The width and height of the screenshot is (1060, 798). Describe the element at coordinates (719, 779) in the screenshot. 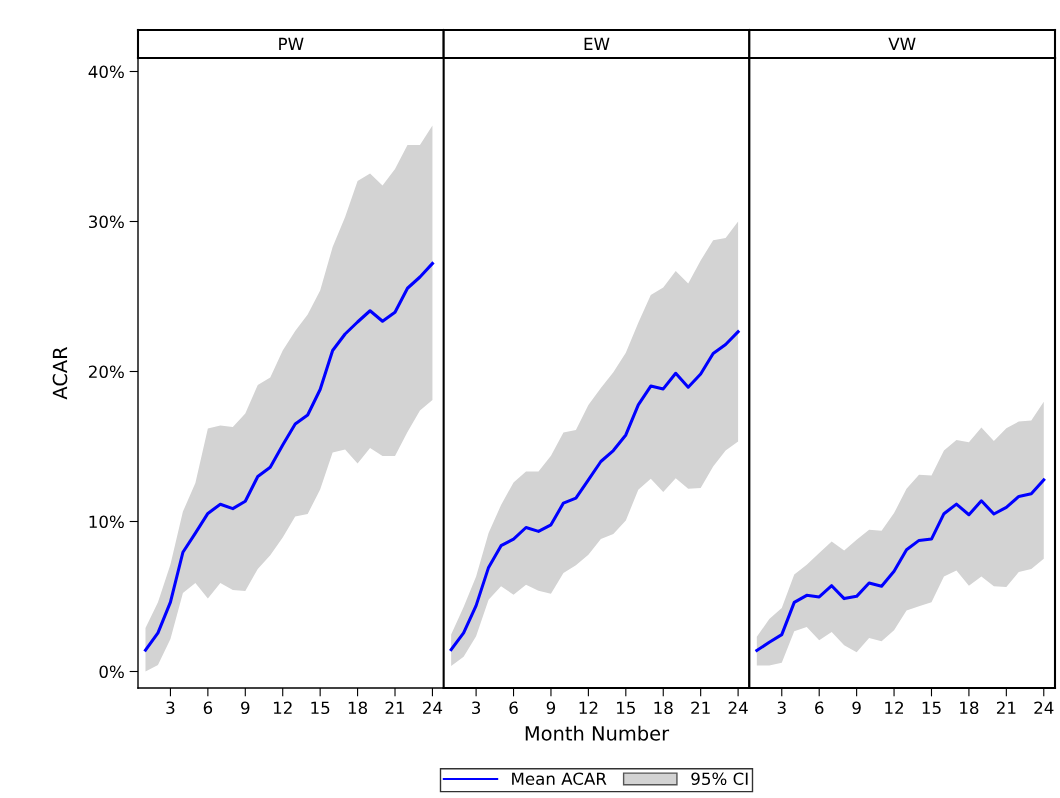

I see `text: 95% CI` at that location.